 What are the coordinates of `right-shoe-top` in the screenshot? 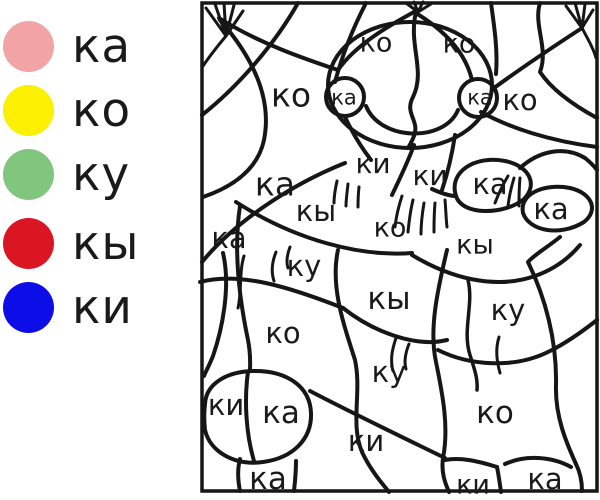 It's located at (538, 462).